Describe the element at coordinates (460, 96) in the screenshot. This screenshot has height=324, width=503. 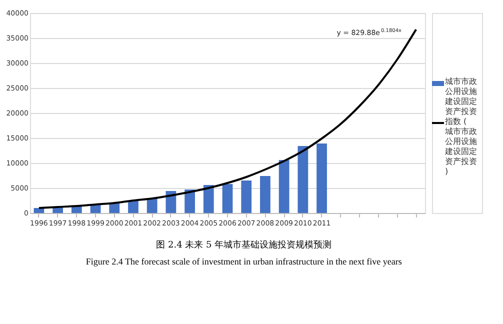
I see `legend-label: 城市市政公用设施建设固定资产投资` at that location.